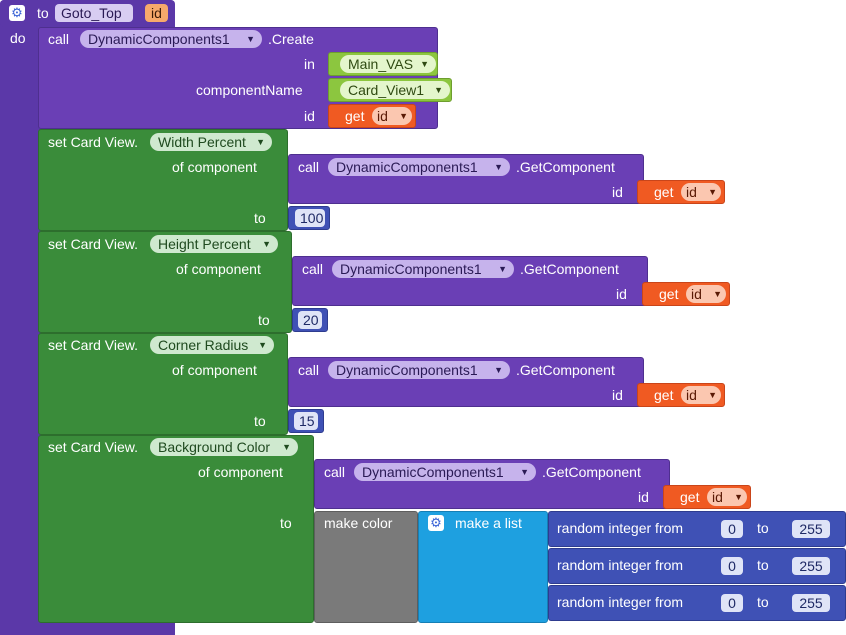 This screenshot has height=635, width=846. I want to click on set-property-dropdown: Width Percent ▼, so click(211, 142).